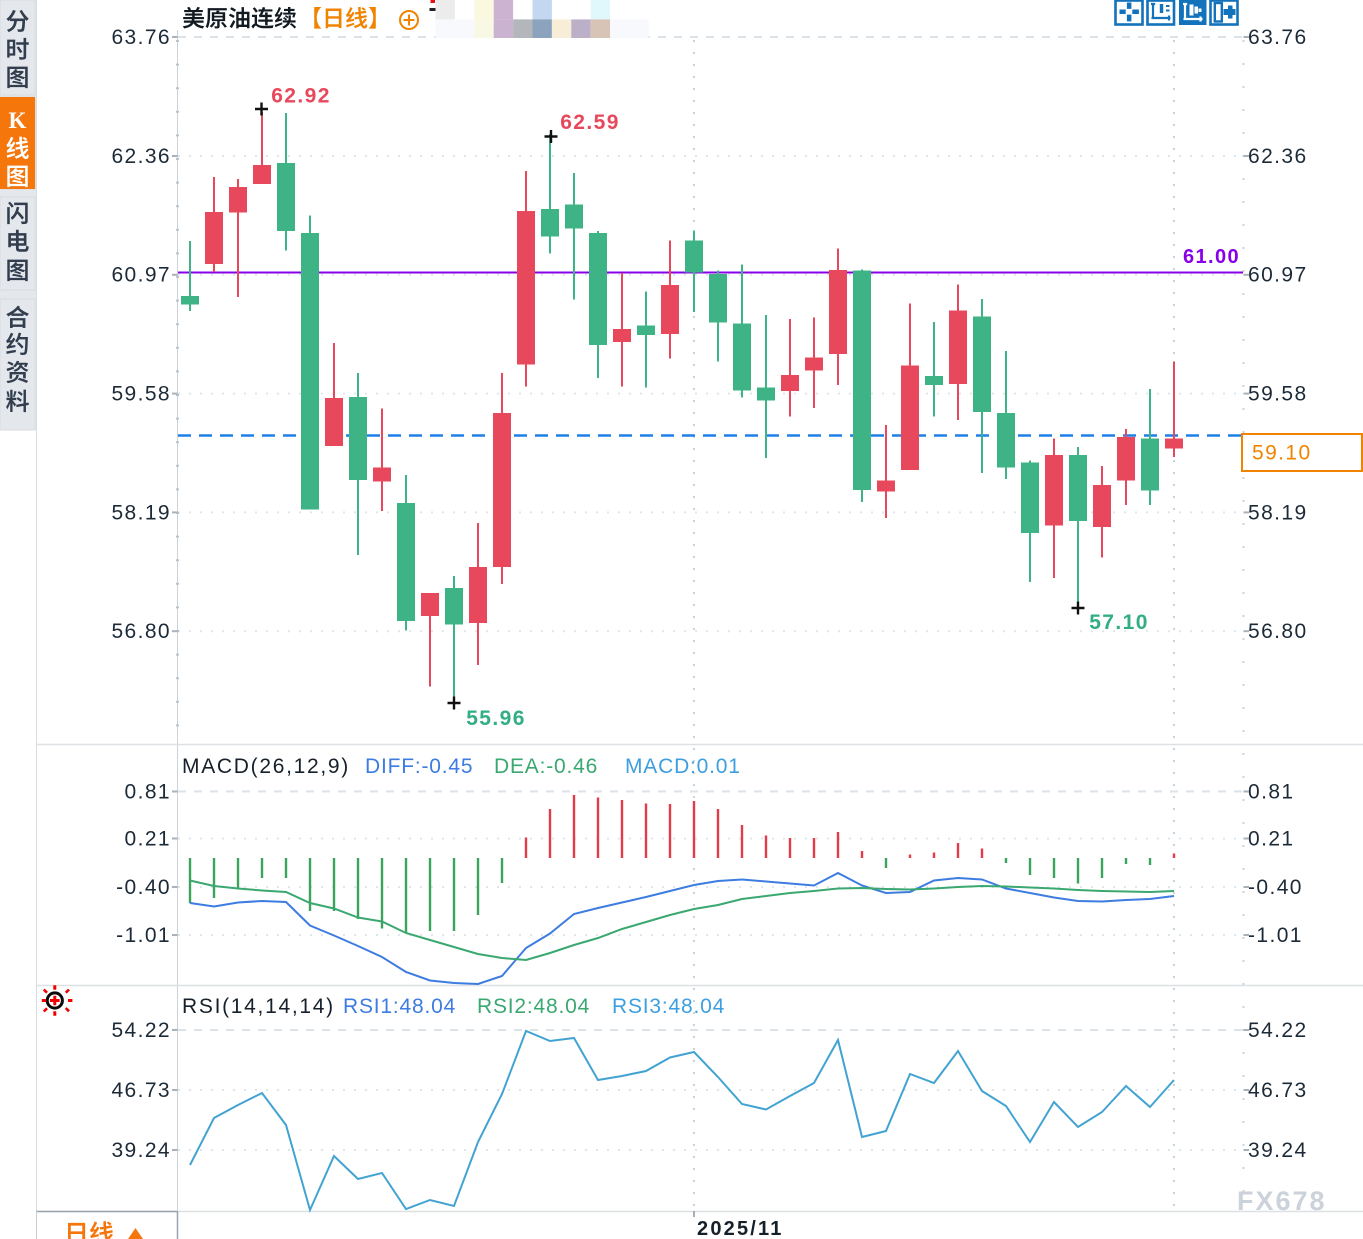 The image size is (1363, 1239). Describe the element at coordinates (1211, 257) in the screenshot. I see `svg-text: 61.00` at that location.